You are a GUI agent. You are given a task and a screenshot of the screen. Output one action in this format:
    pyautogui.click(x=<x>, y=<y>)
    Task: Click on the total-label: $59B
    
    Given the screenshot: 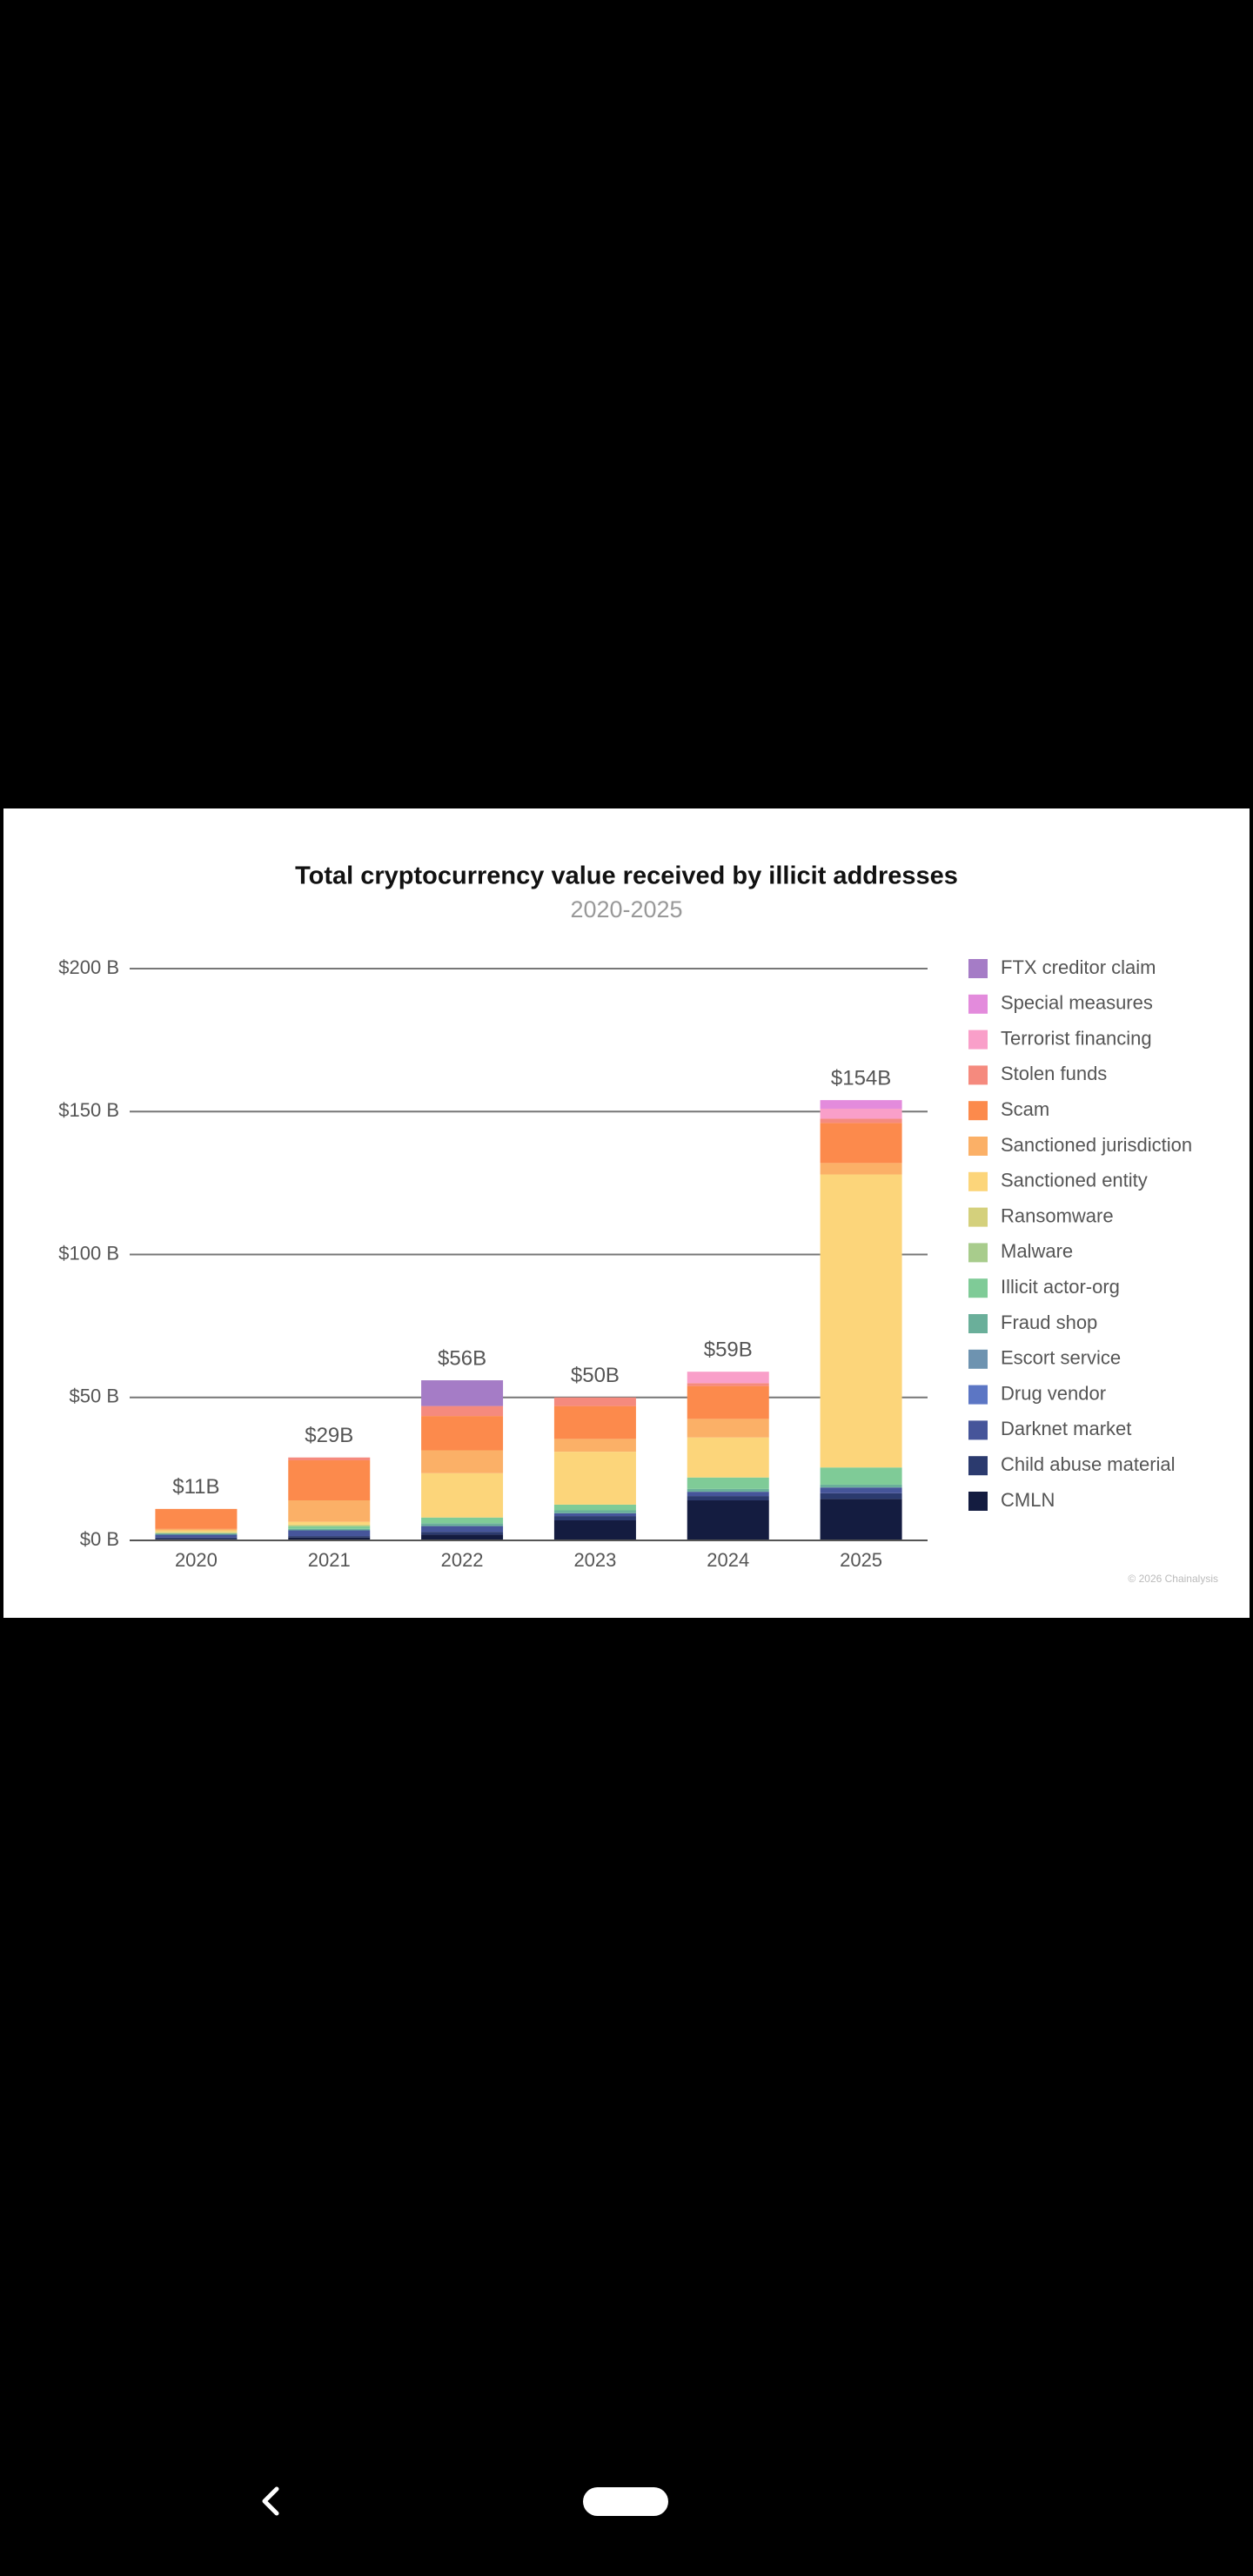 What is the action you would take?
    pyautogui.click(x=728, y=1350)
    